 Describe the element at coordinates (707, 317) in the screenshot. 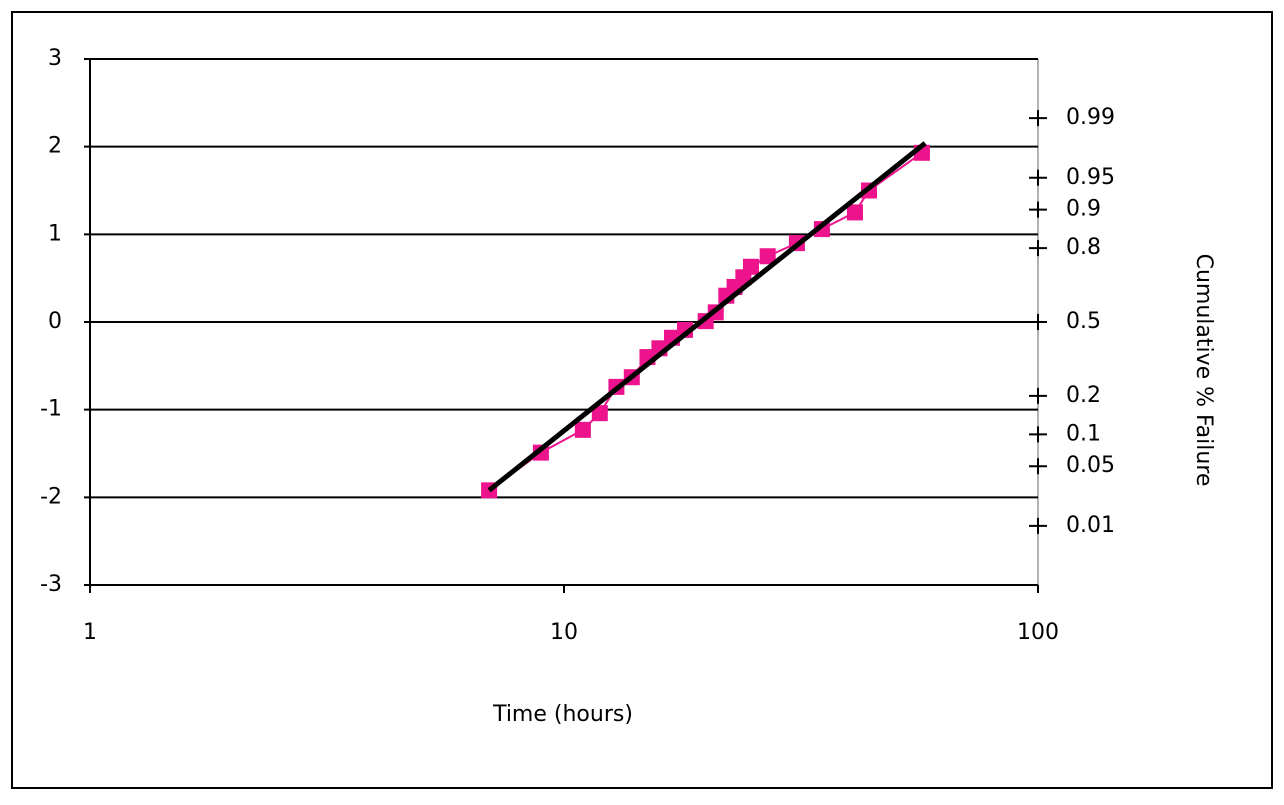

I see `fit-line` at that location.